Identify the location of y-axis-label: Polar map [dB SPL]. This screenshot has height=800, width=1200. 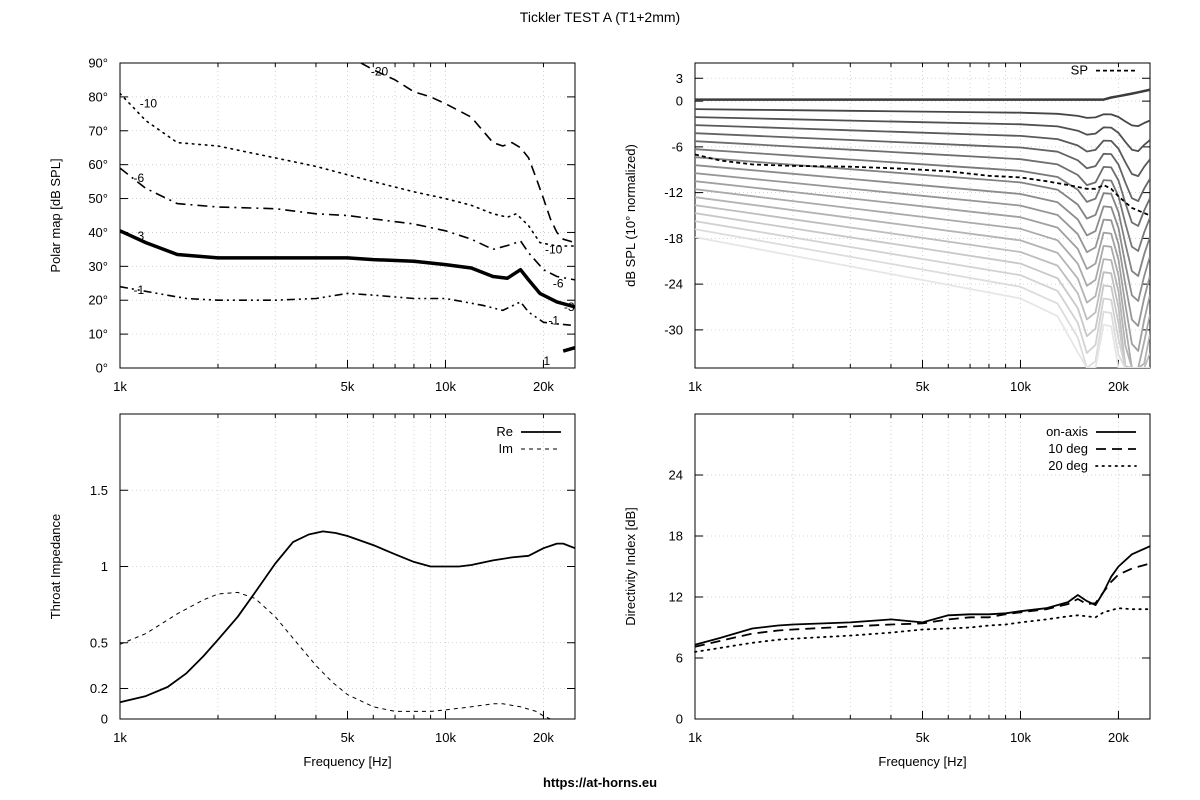
(55, 215).